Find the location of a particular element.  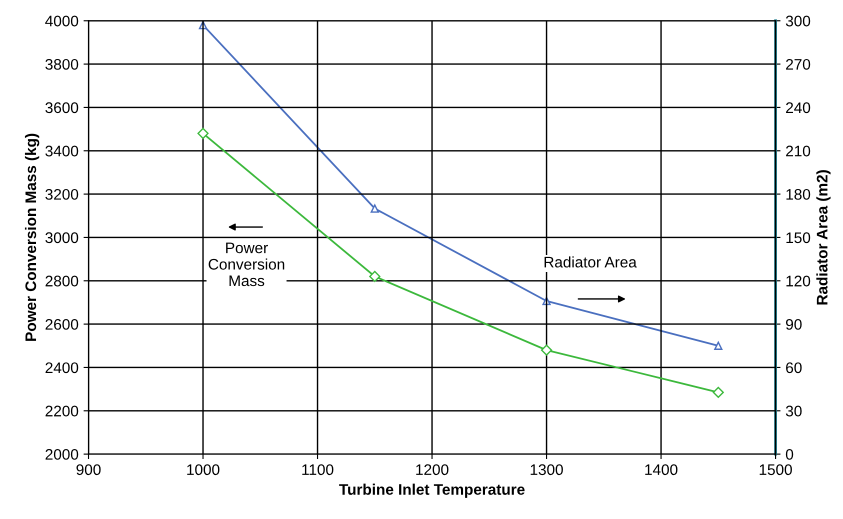

y-tick-label: 3800 is located at coordinates (61, 64).